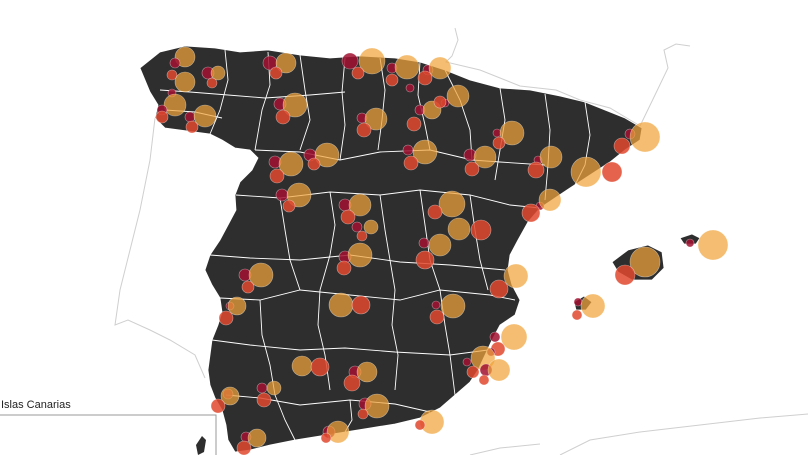  What do you see at coordinates (108, 427) in the screenshot?
I see `canary-inset: Islas Canarias` at bounding box center [108, 427].